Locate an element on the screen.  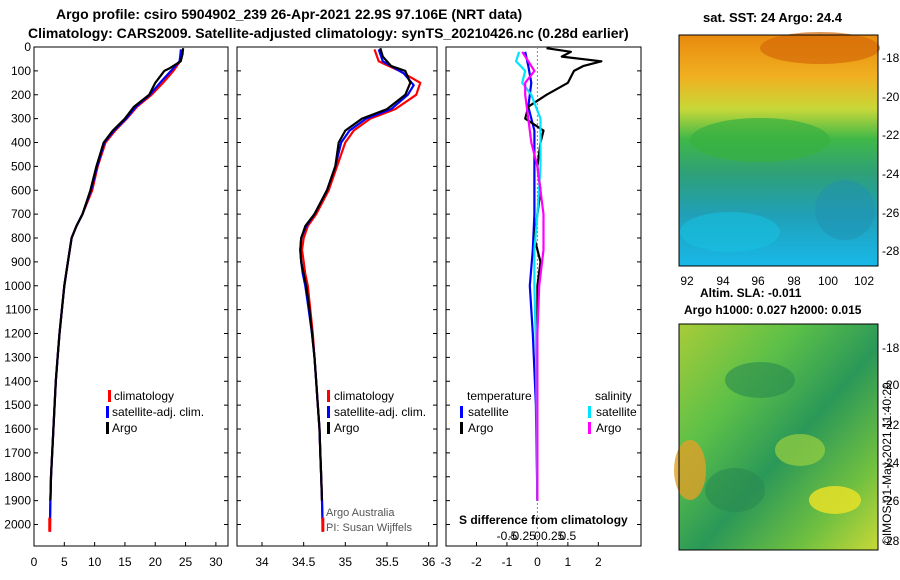
y-tick-label: 1000 is located at coordinates (17, 286).